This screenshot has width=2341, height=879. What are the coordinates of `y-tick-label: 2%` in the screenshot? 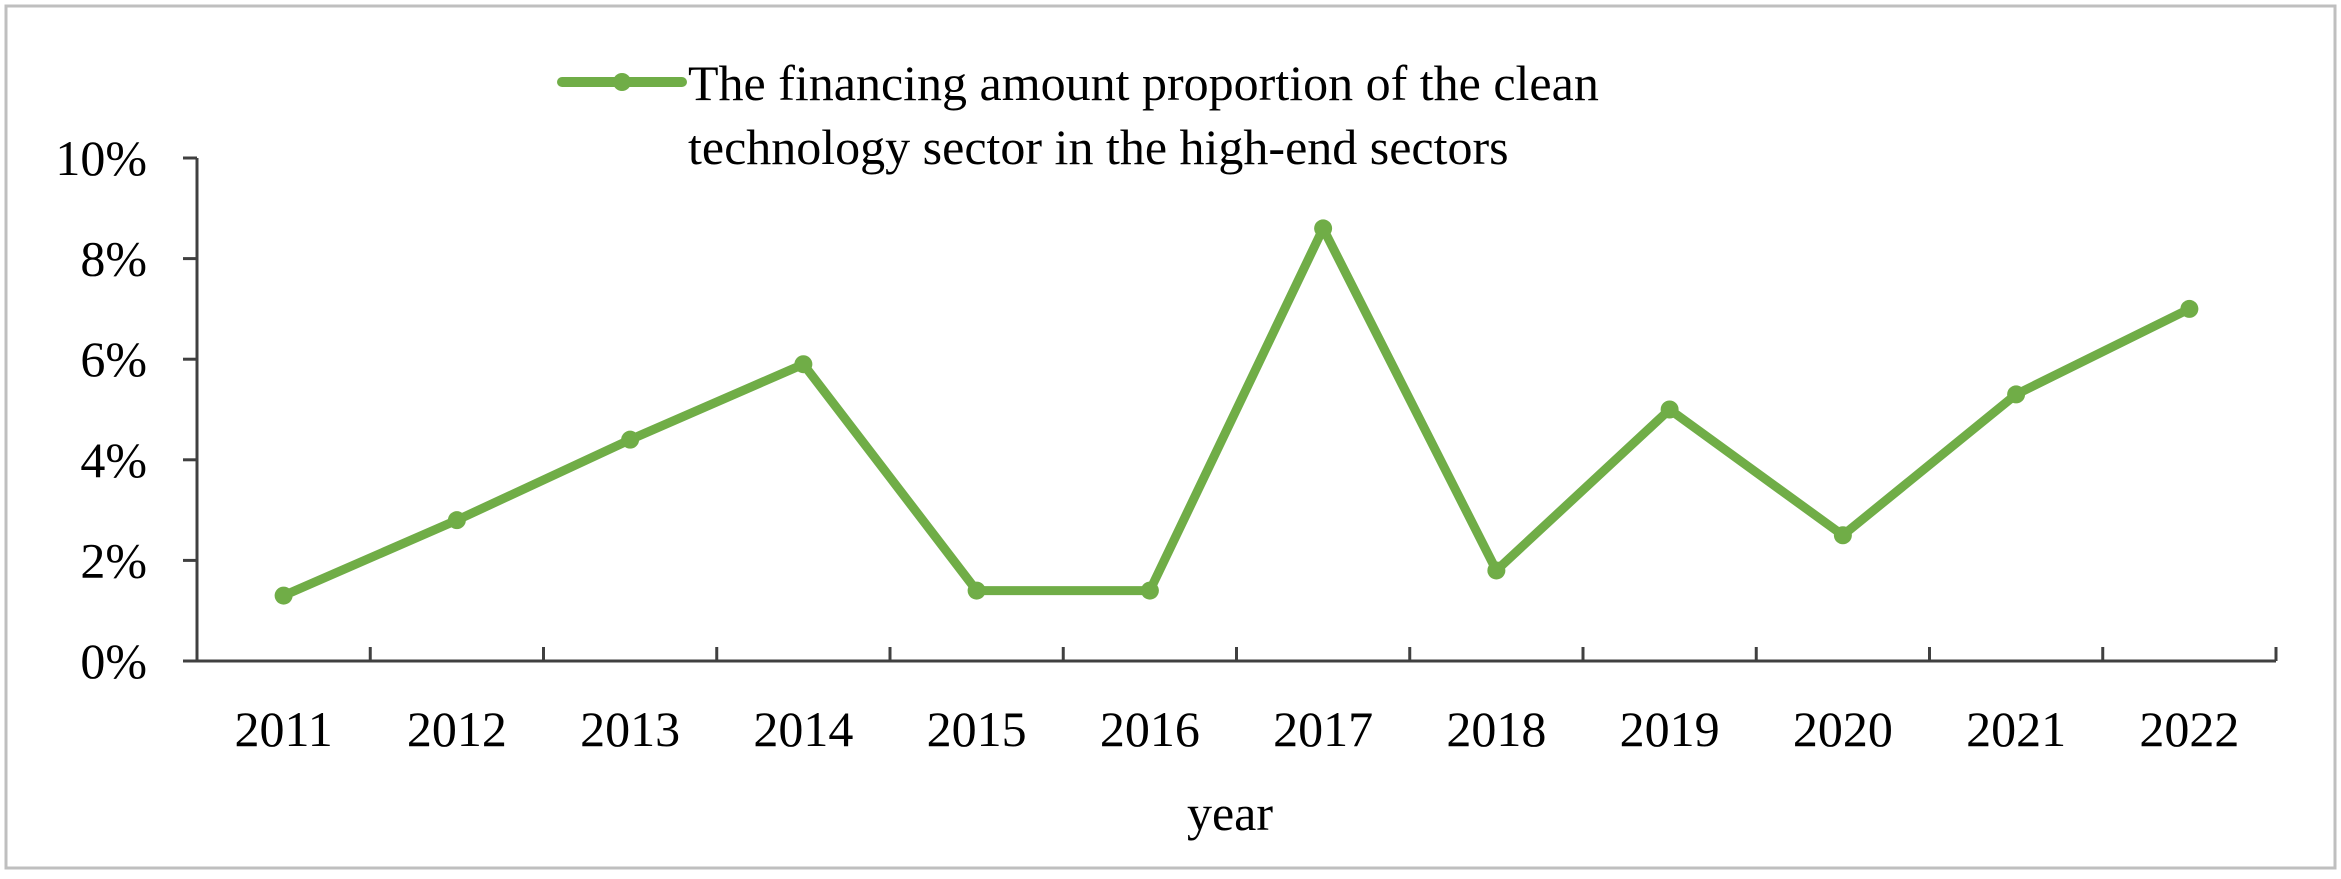 It's located at (113, 560).